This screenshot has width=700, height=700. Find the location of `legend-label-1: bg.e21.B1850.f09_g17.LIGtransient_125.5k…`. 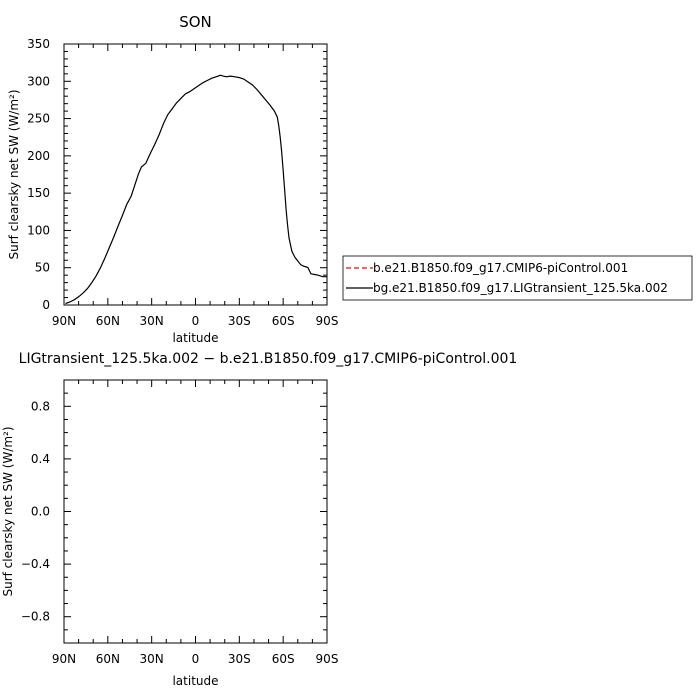

legend-label-1: bg.e21.B1850.f09_g17.LIGtransient_125.5k… is located at coordinates (520, 288).